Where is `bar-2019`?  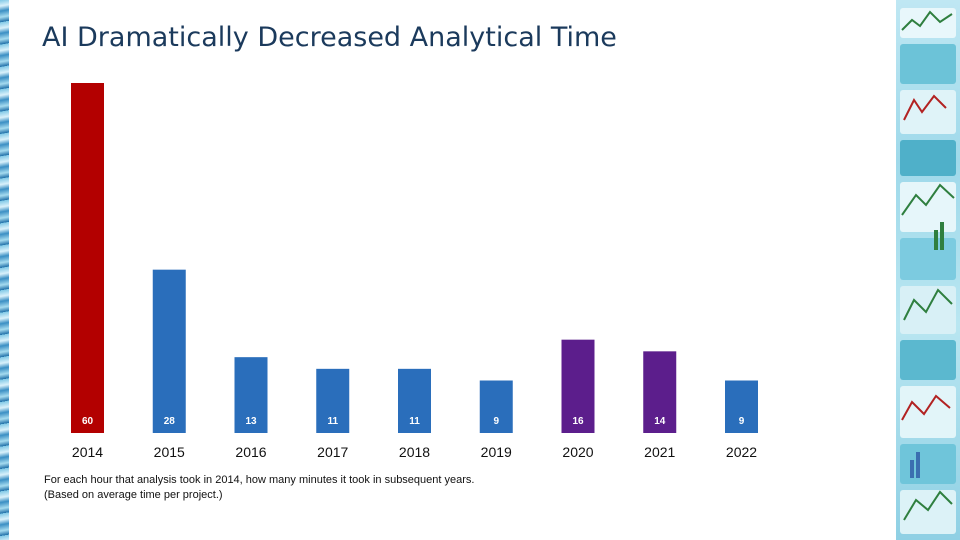
bar-2019 is located at coordinates (496, 406).